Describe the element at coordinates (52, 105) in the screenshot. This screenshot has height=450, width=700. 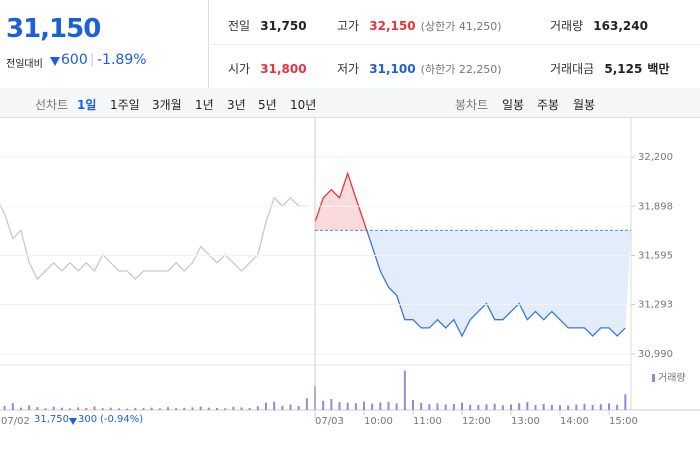
I see `tab-group-label: 선차트` at that location.